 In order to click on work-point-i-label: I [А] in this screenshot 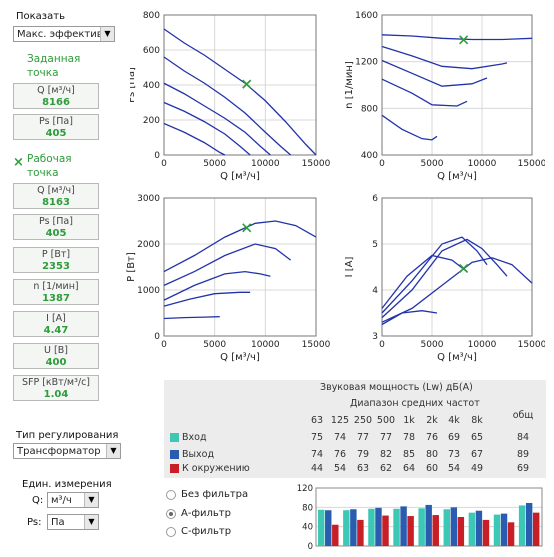, I will do `click(56, 318)`.